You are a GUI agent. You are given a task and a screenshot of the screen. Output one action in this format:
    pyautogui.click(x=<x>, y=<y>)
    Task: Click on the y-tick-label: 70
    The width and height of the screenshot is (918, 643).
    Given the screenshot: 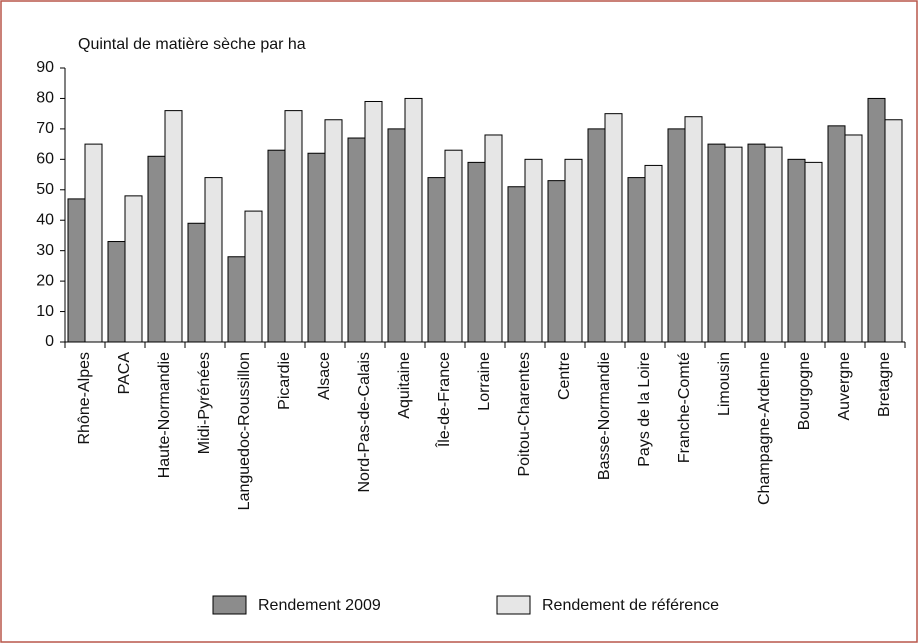 What is the action you would take?
    pyautogui.click(x=45, y=128)
    